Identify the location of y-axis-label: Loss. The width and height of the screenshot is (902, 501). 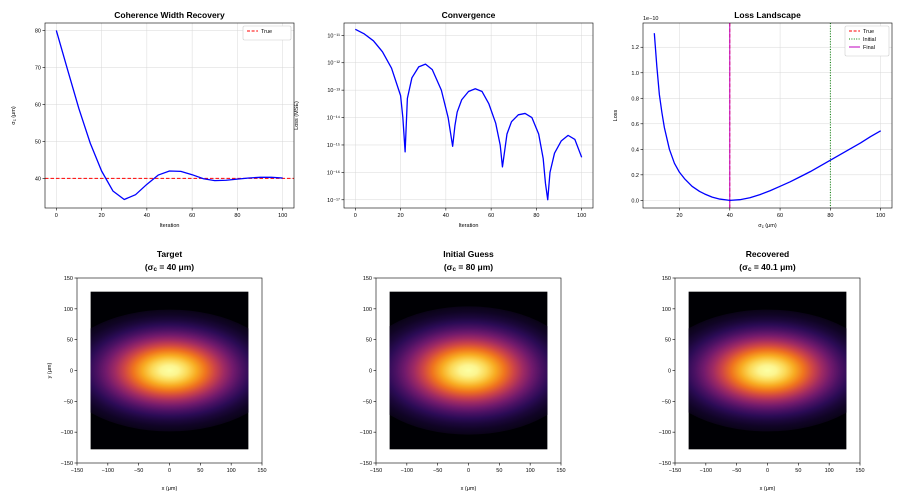
(616, 115).